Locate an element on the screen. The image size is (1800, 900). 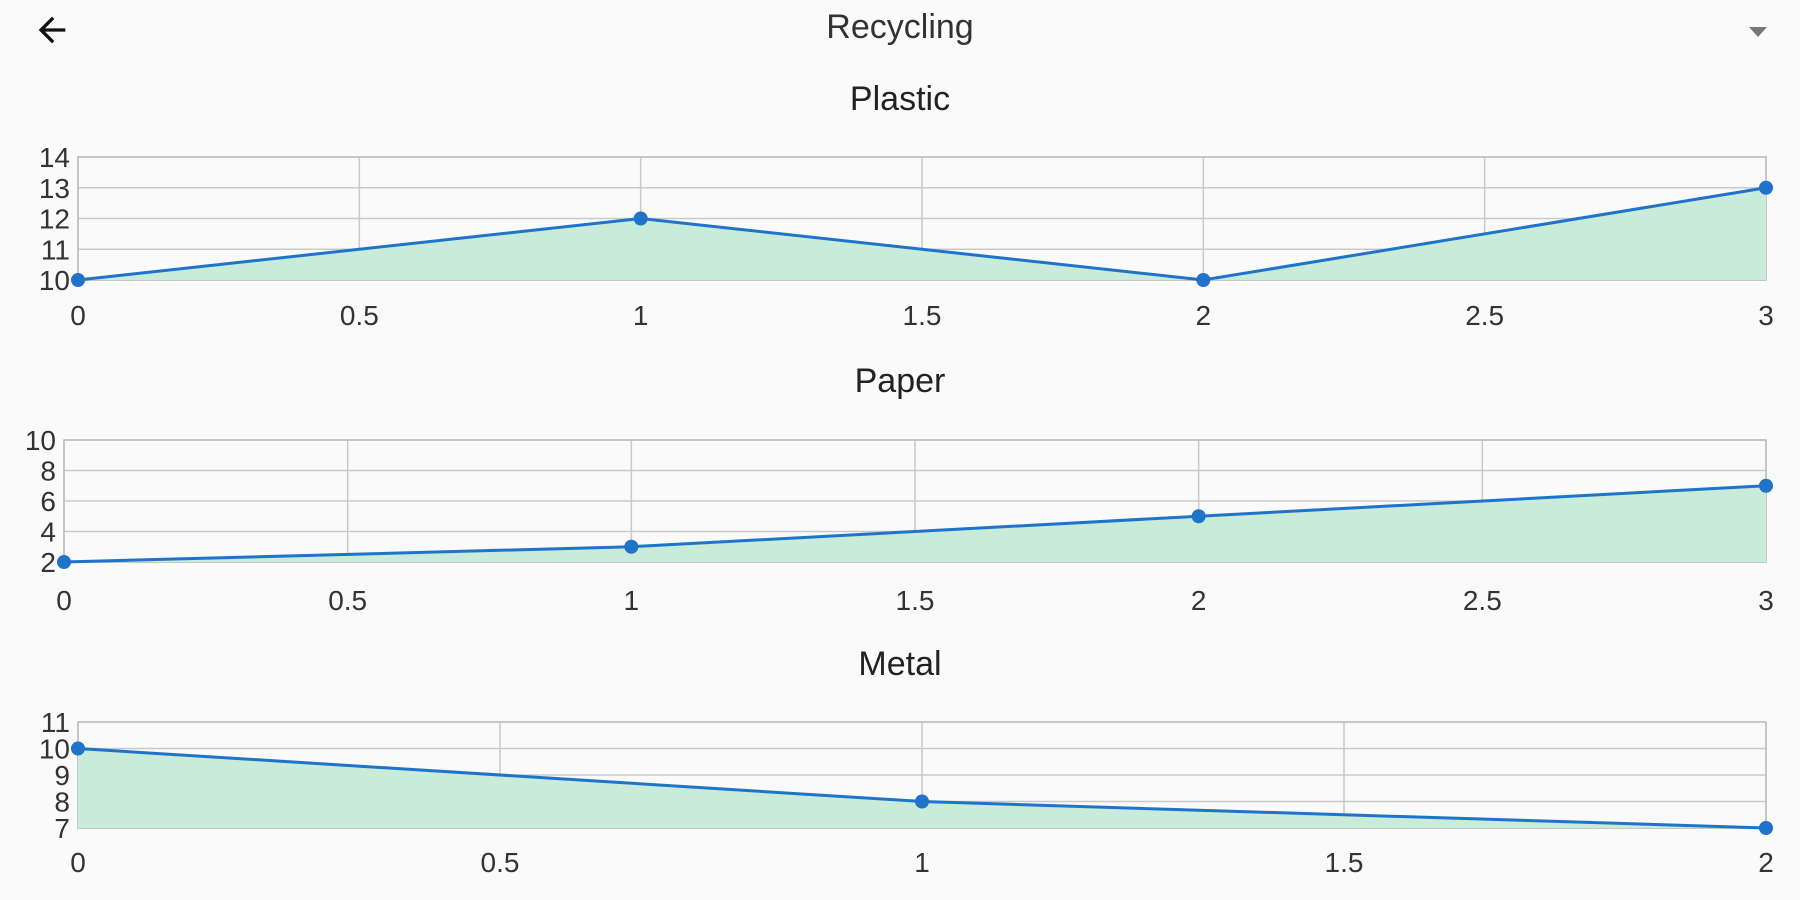
metal-y-tick-label: 7 is located at coordinates (62, 828).